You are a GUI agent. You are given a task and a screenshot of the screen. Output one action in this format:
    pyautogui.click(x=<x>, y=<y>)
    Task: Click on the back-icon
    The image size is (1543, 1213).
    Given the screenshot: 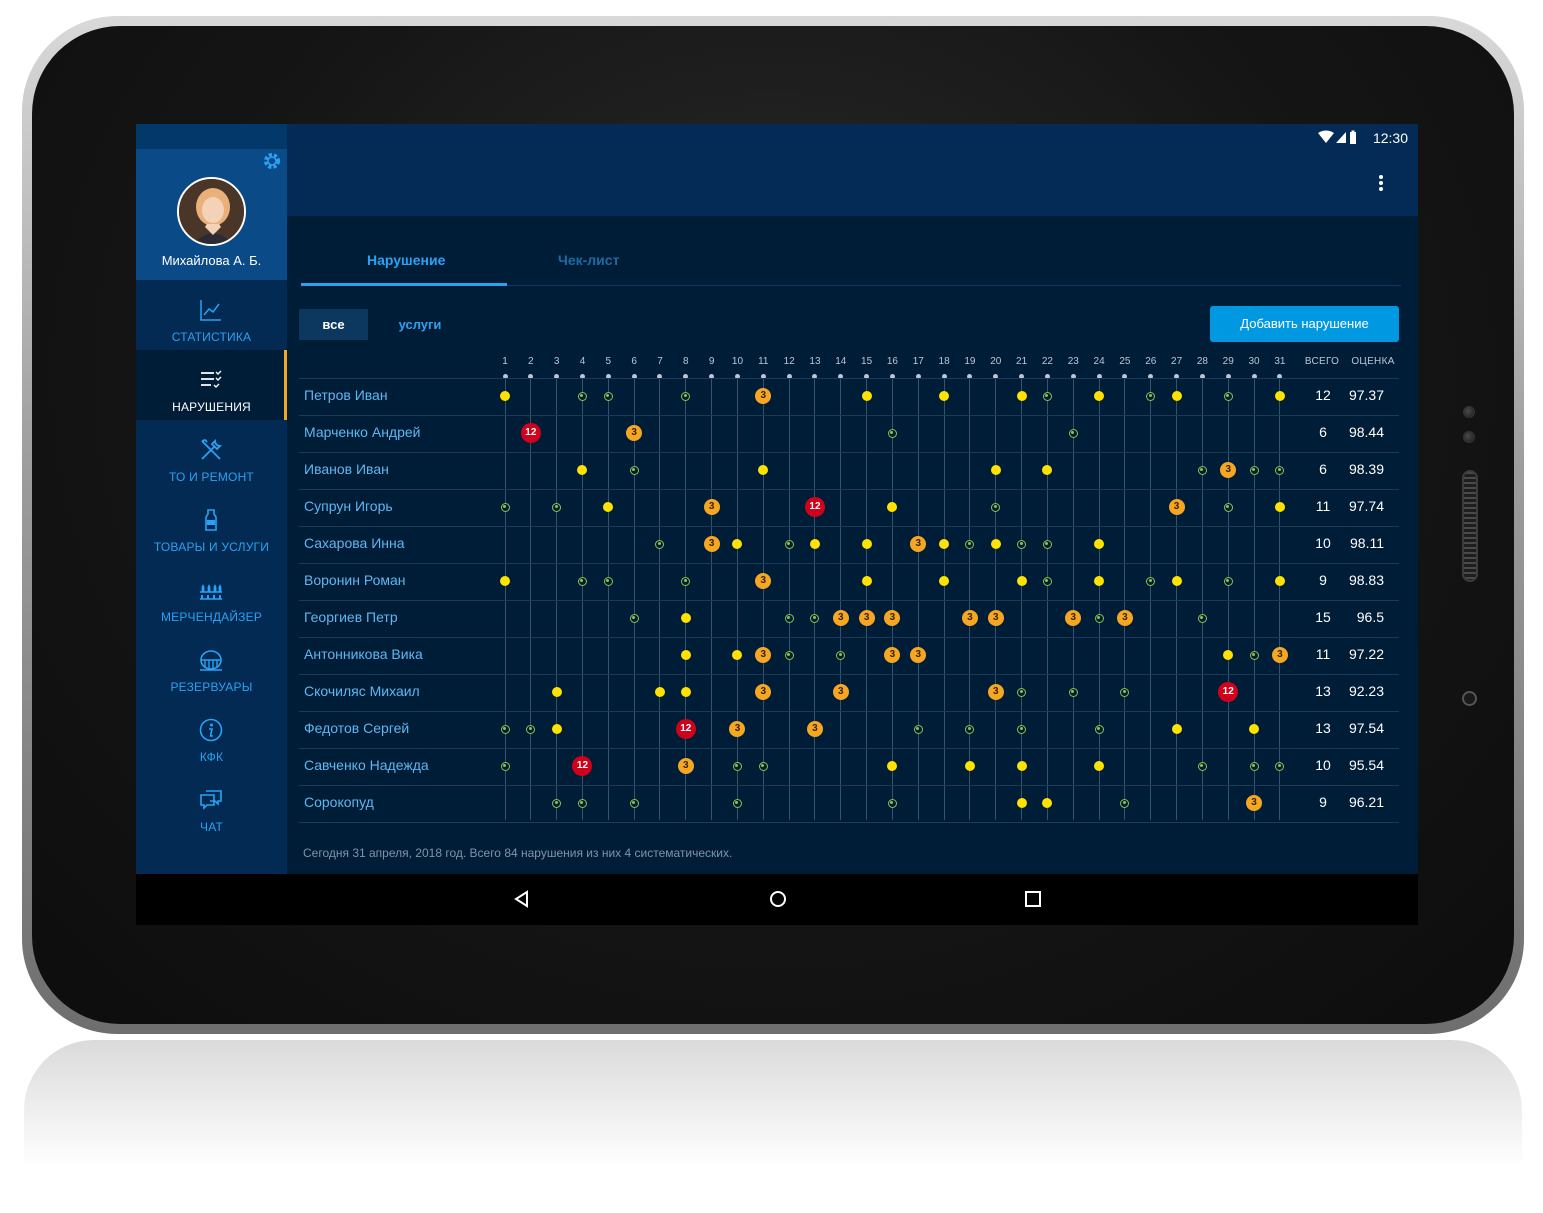 What is the action you would take?
    pyautogui.click(x=522, y=899)
    